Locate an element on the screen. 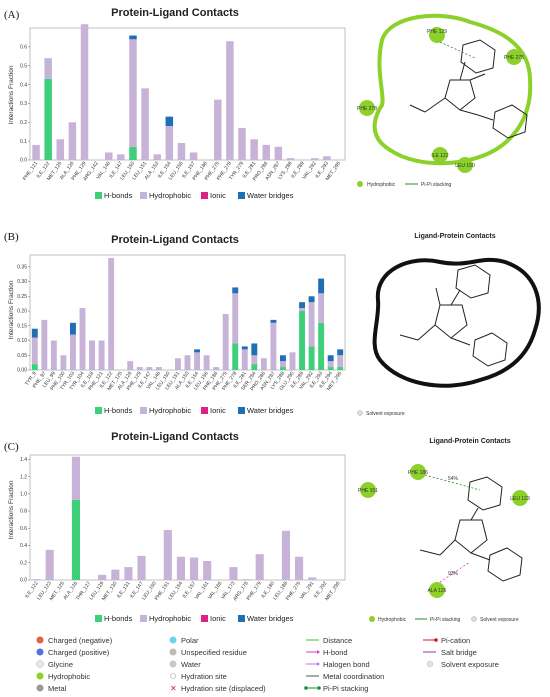  y-tick-label: 0.5 is located at coordinates (23, 66).